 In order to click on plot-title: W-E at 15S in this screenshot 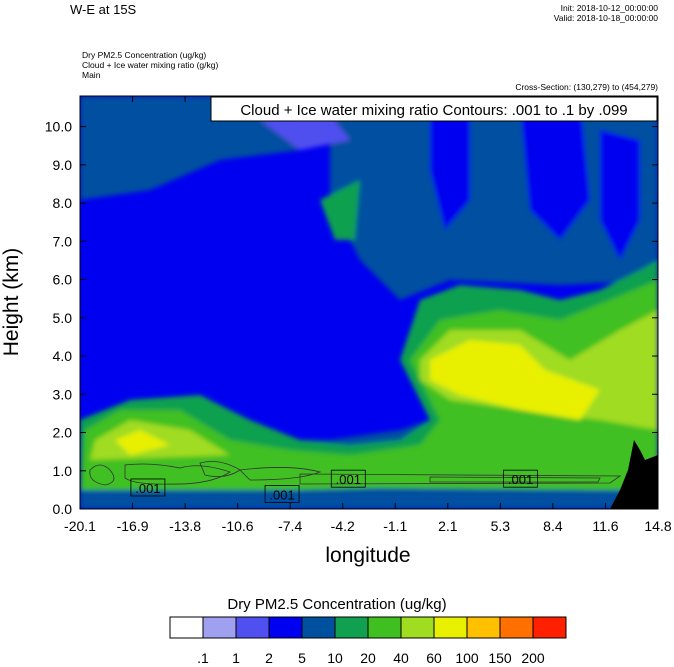, I will do `click(103, 9)`.